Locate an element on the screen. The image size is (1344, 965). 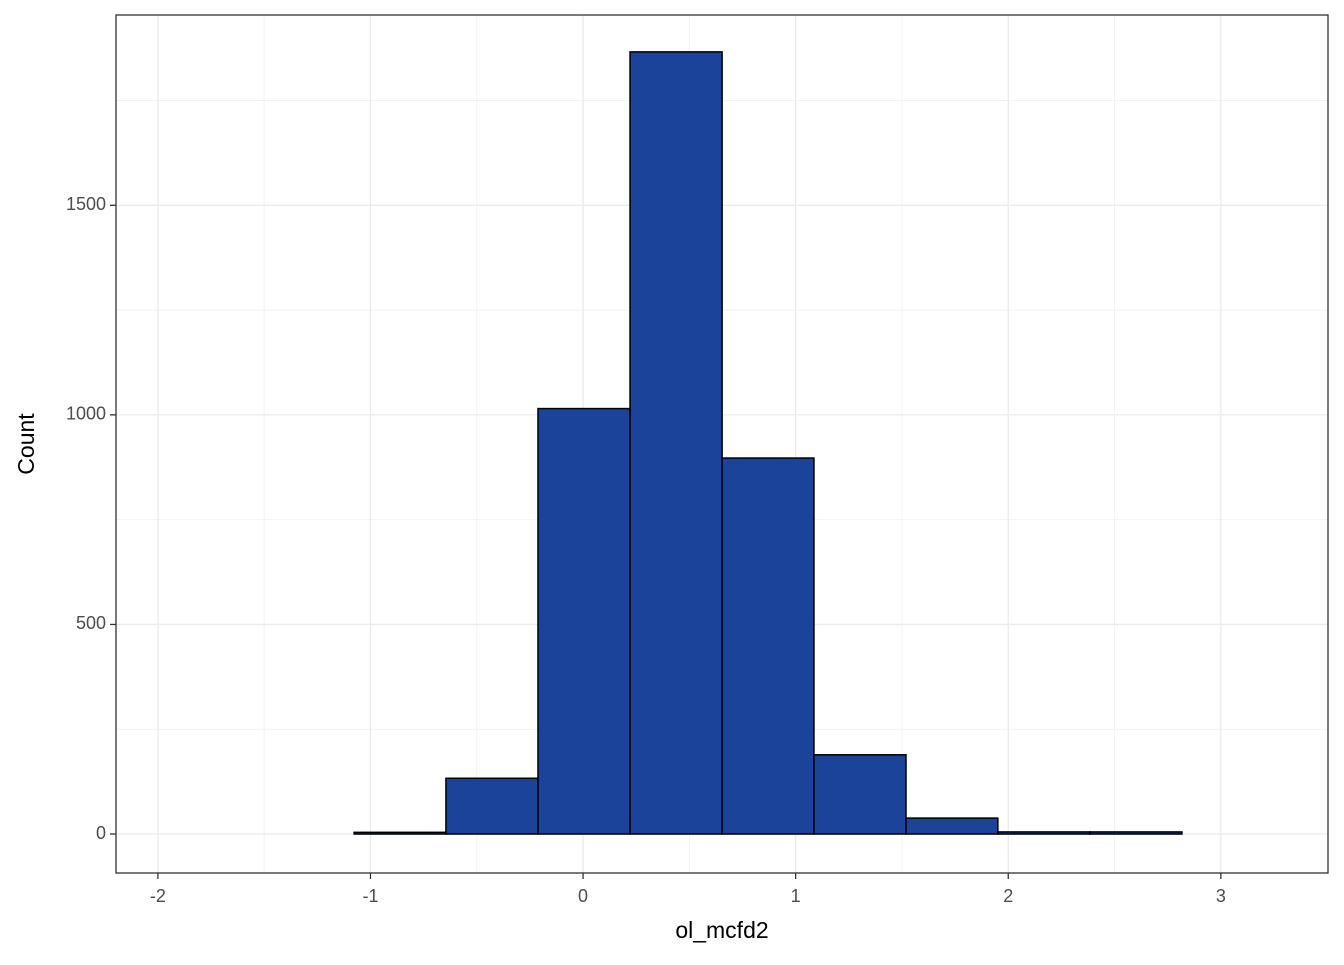
y-tick-label: 0 is located at coordinates (101, 833).